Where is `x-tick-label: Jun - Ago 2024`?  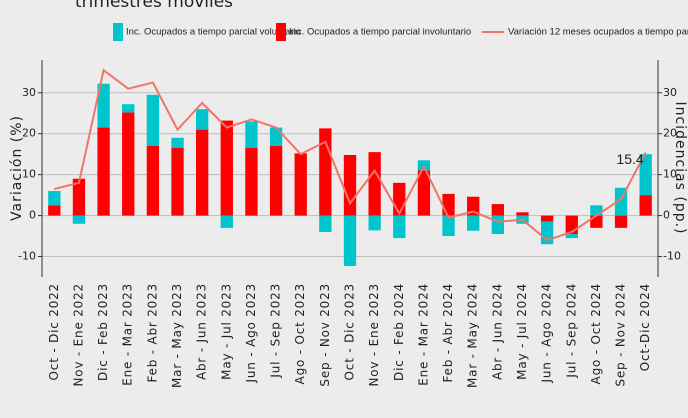 x-tick-label: Jun - Ago 2024 is located at coordinates (547, 333).